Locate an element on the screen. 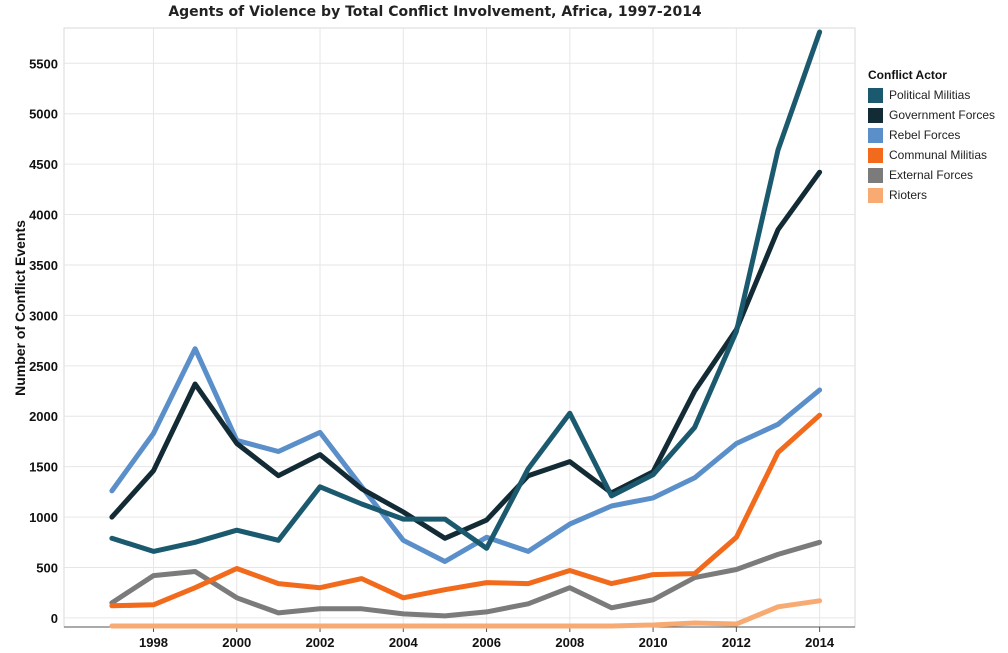  y-tick-label: 4000 is located at coordinates (43, 215).